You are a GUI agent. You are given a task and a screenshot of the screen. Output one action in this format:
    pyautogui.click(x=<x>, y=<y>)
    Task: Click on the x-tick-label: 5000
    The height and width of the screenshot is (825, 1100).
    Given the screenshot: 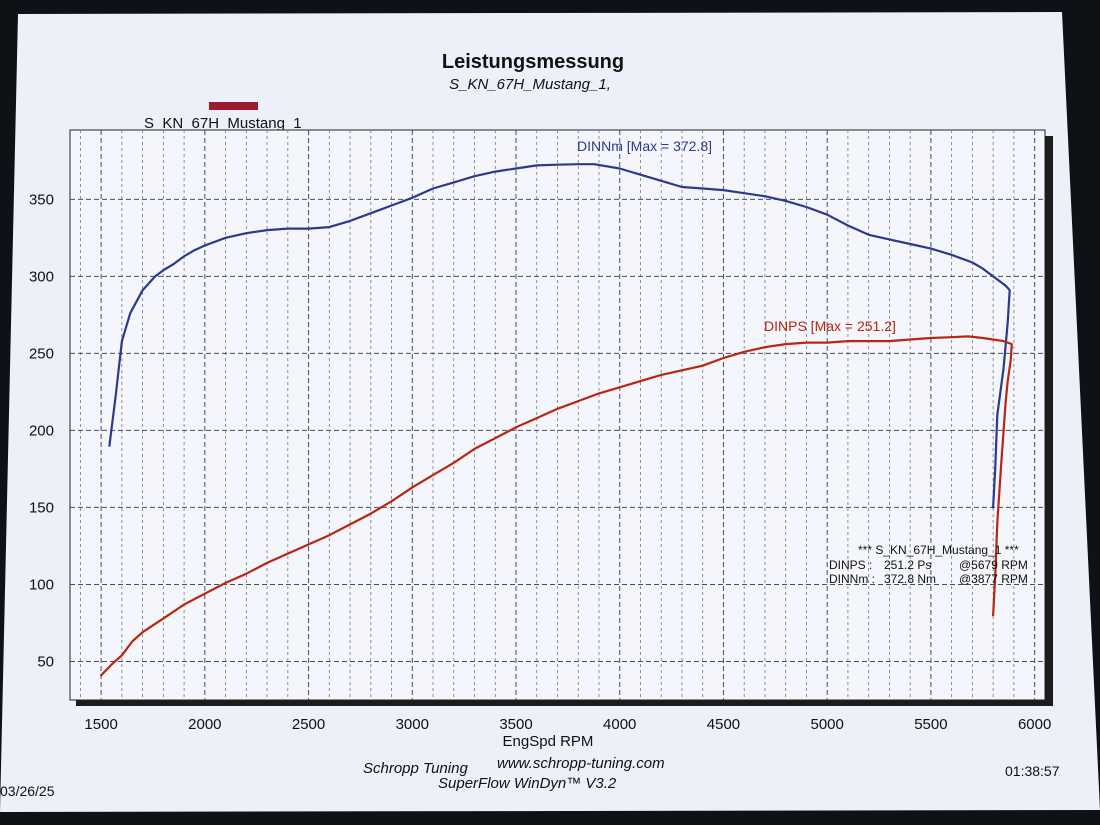 What is the action you would take?
    pyautogui.click(x=826, y=724)
    